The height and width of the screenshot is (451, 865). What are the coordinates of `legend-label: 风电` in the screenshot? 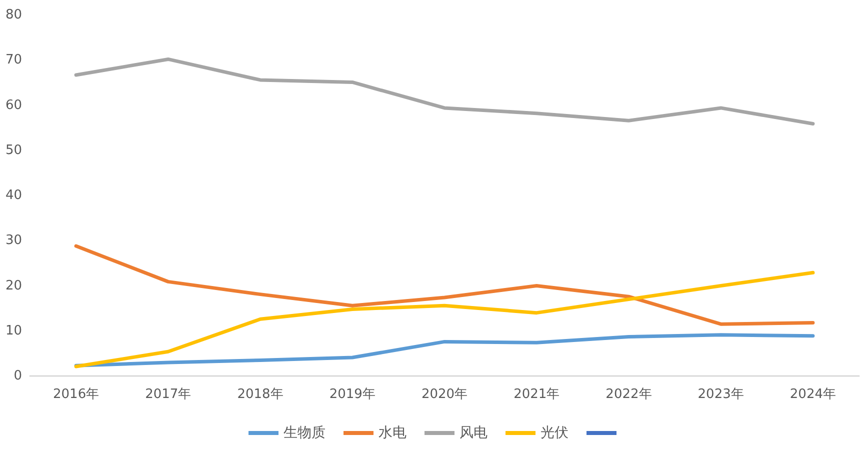 It's located at (474, 433).